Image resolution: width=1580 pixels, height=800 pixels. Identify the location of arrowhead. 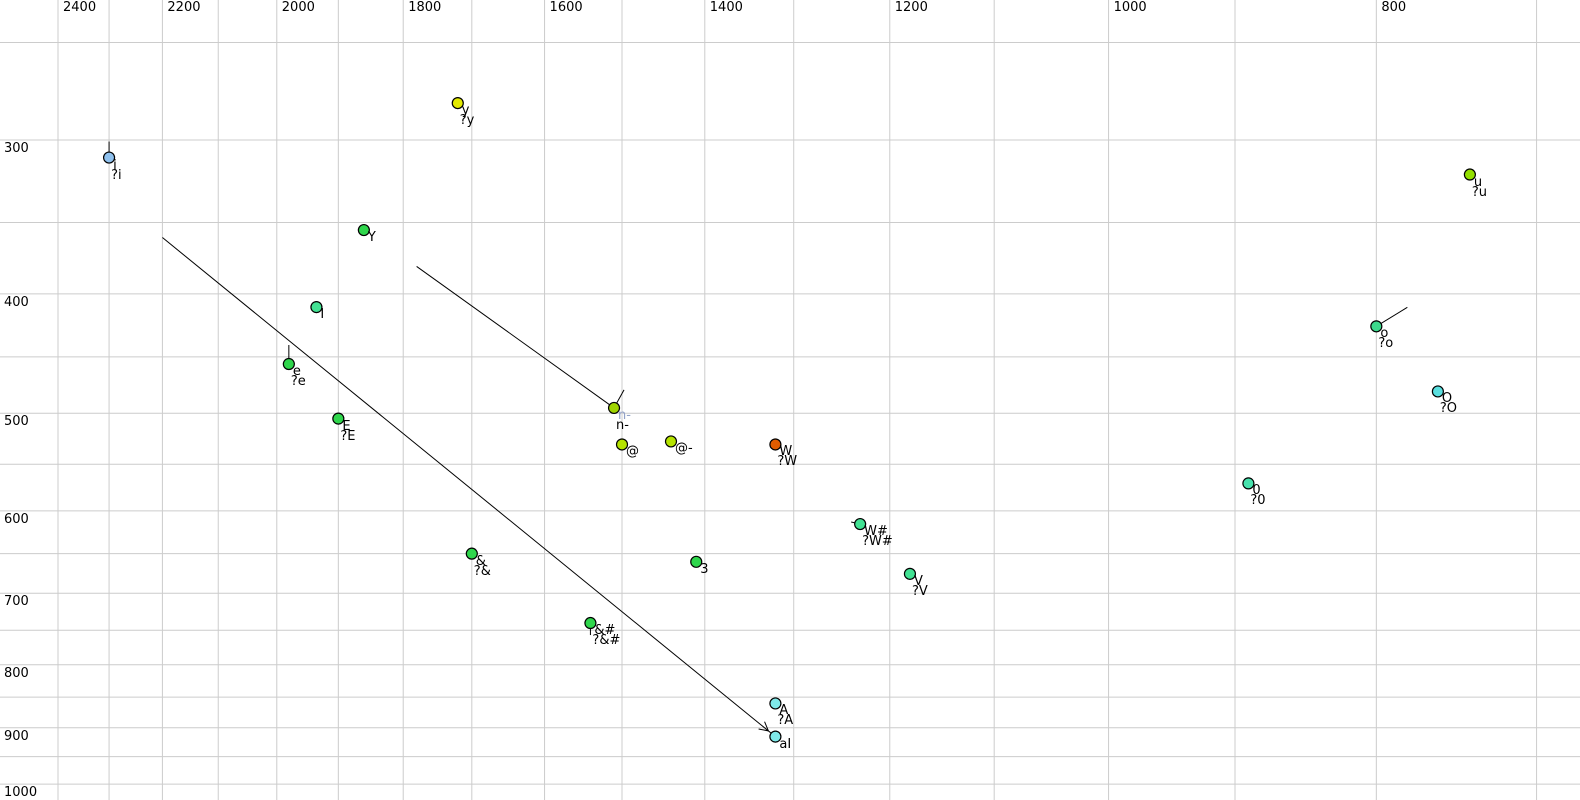
(764, 726).